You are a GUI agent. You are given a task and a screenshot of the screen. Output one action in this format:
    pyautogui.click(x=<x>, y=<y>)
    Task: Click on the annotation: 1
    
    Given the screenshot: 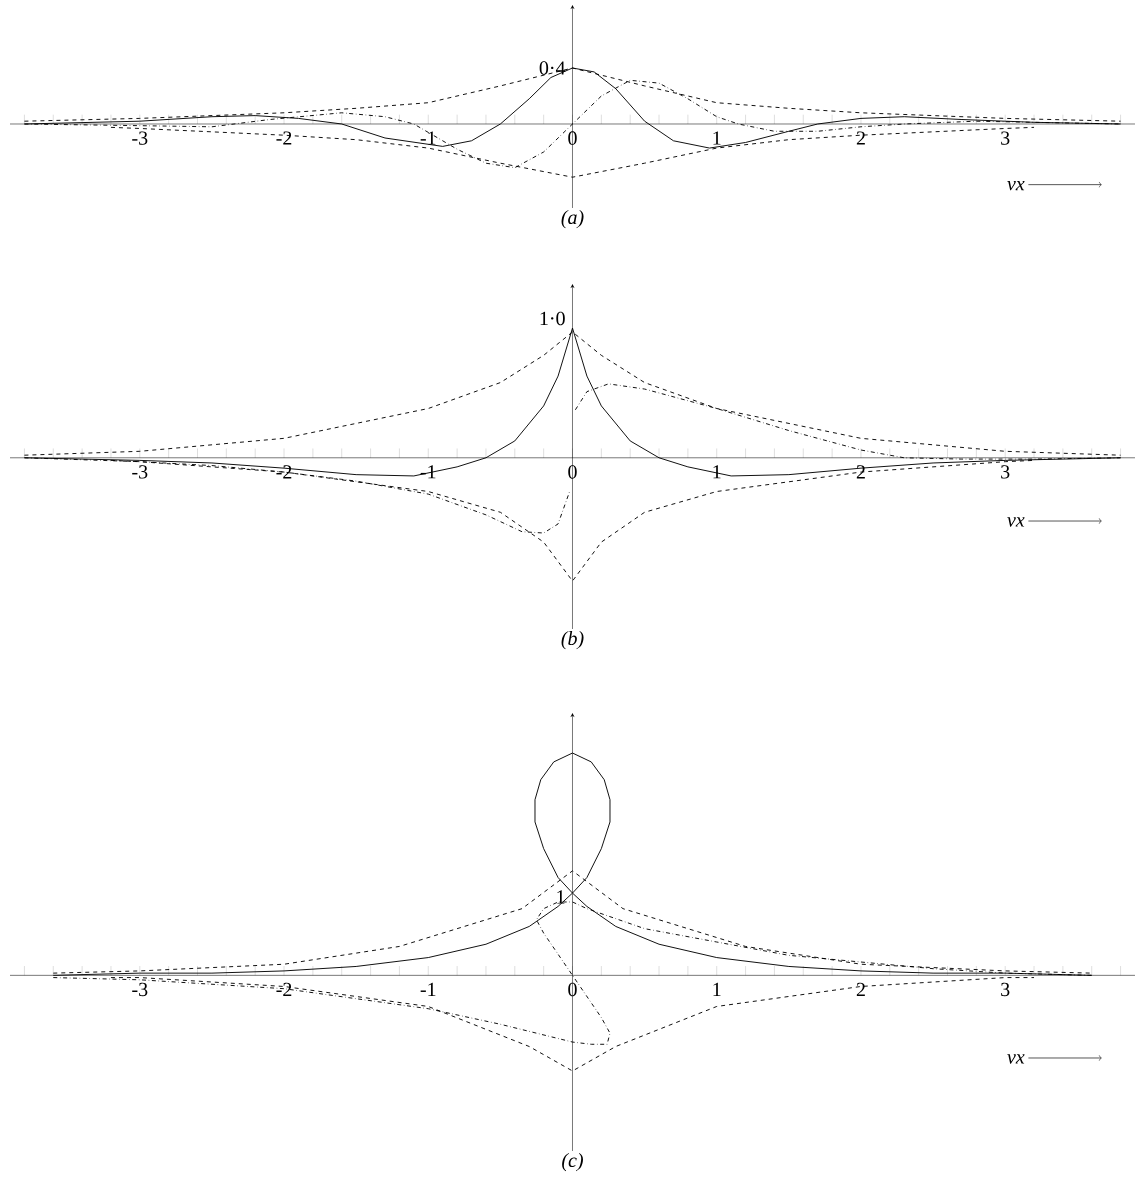 What is the action you would take?
    pyautogui.click(x=561, y=897)
    